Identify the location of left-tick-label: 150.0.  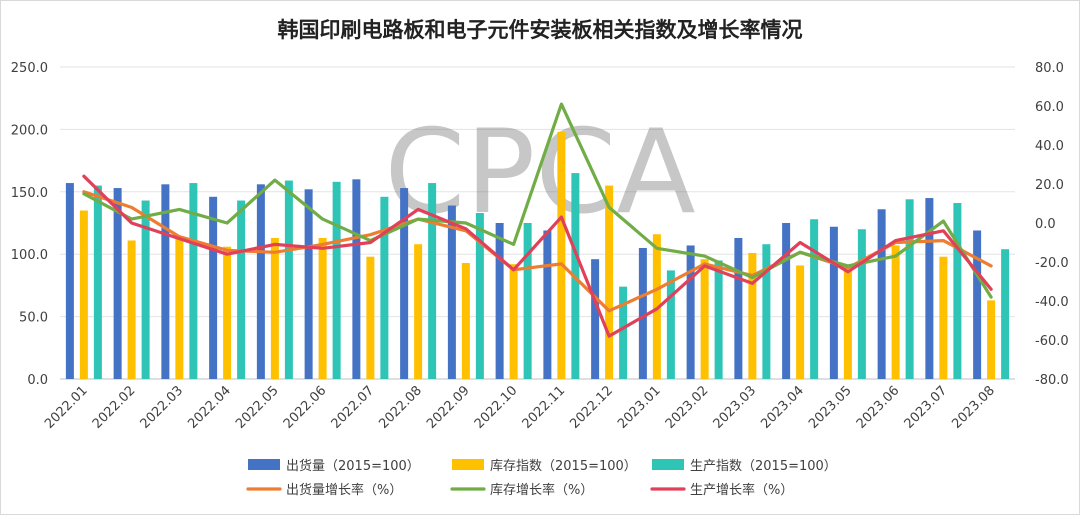
(29, 193).